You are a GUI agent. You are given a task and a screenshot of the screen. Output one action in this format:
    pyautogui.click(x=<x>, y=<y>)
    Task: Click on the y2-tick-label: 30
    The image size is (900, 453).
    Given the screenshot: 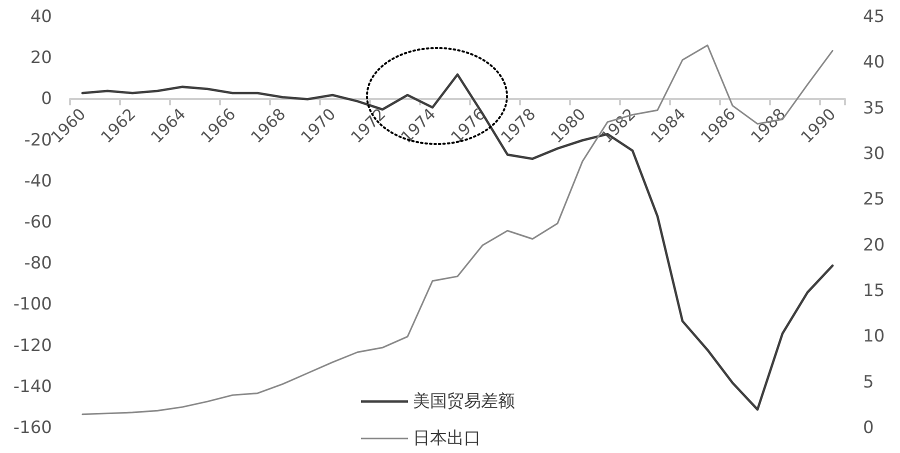 What is the action you would take?
    pyautogui.click(x=874, y=154)
    